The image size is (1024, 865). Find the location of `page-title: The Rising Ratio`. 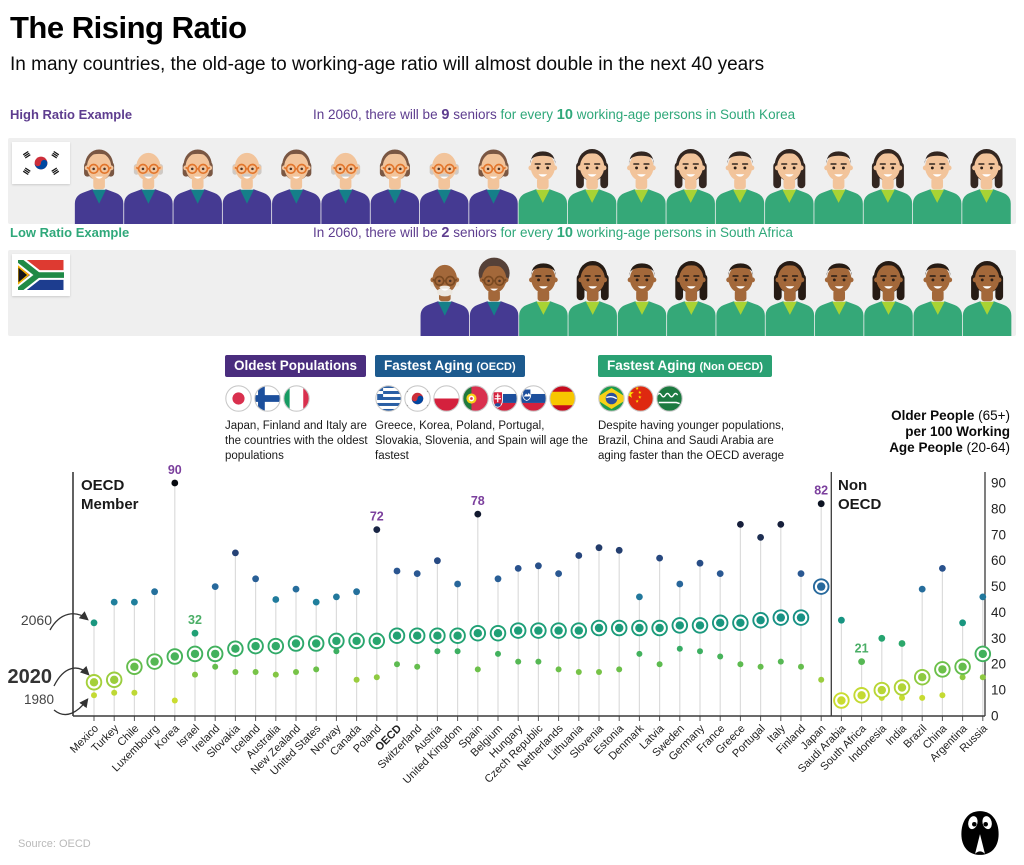

page-title: The Rising Ratio is located at coordinates (128, 27).